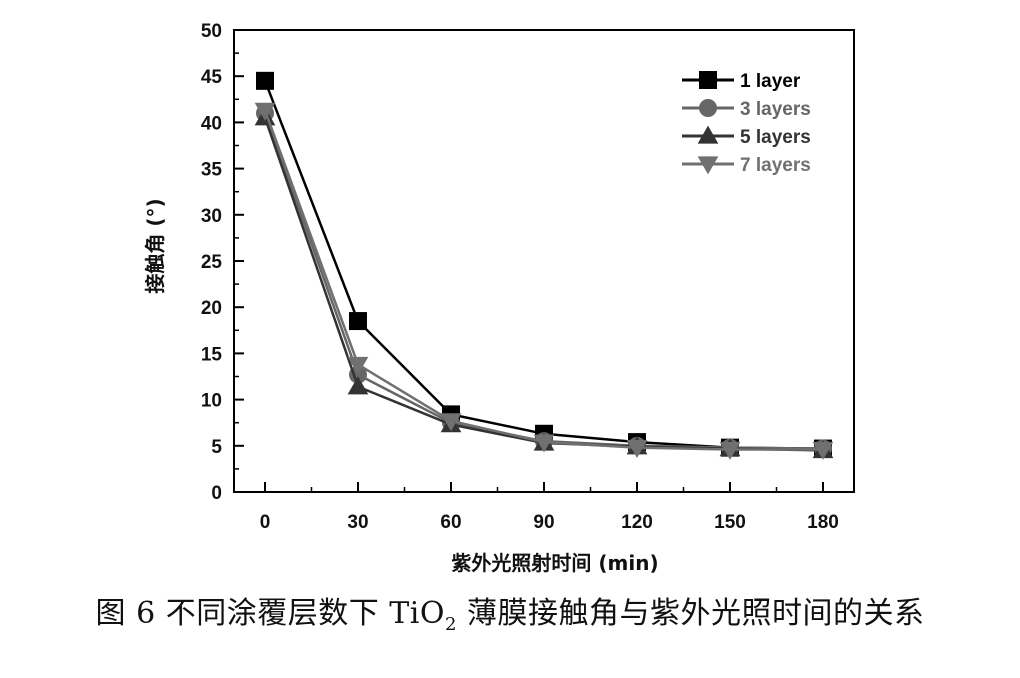 The height and width of the screenshot is (678, 1020). Describe the element at coordinates (212, 77) in the screenshot. I see `y-tick-label: 45` at that location.